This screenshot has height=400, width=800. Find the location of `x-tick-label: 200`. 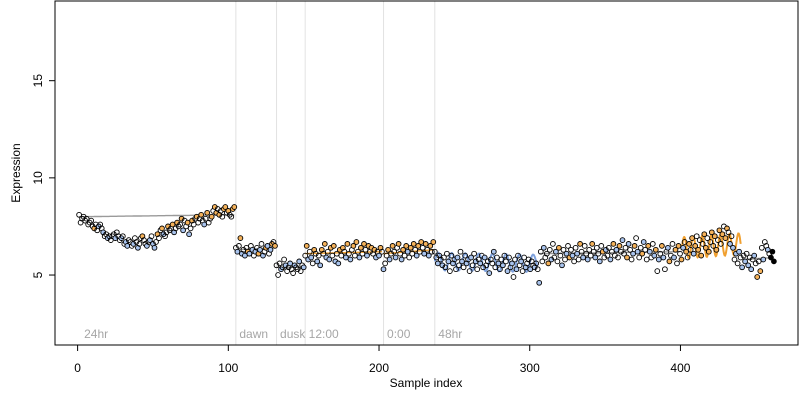

x-tick-label: 200 is located at coordinates (379, 368).